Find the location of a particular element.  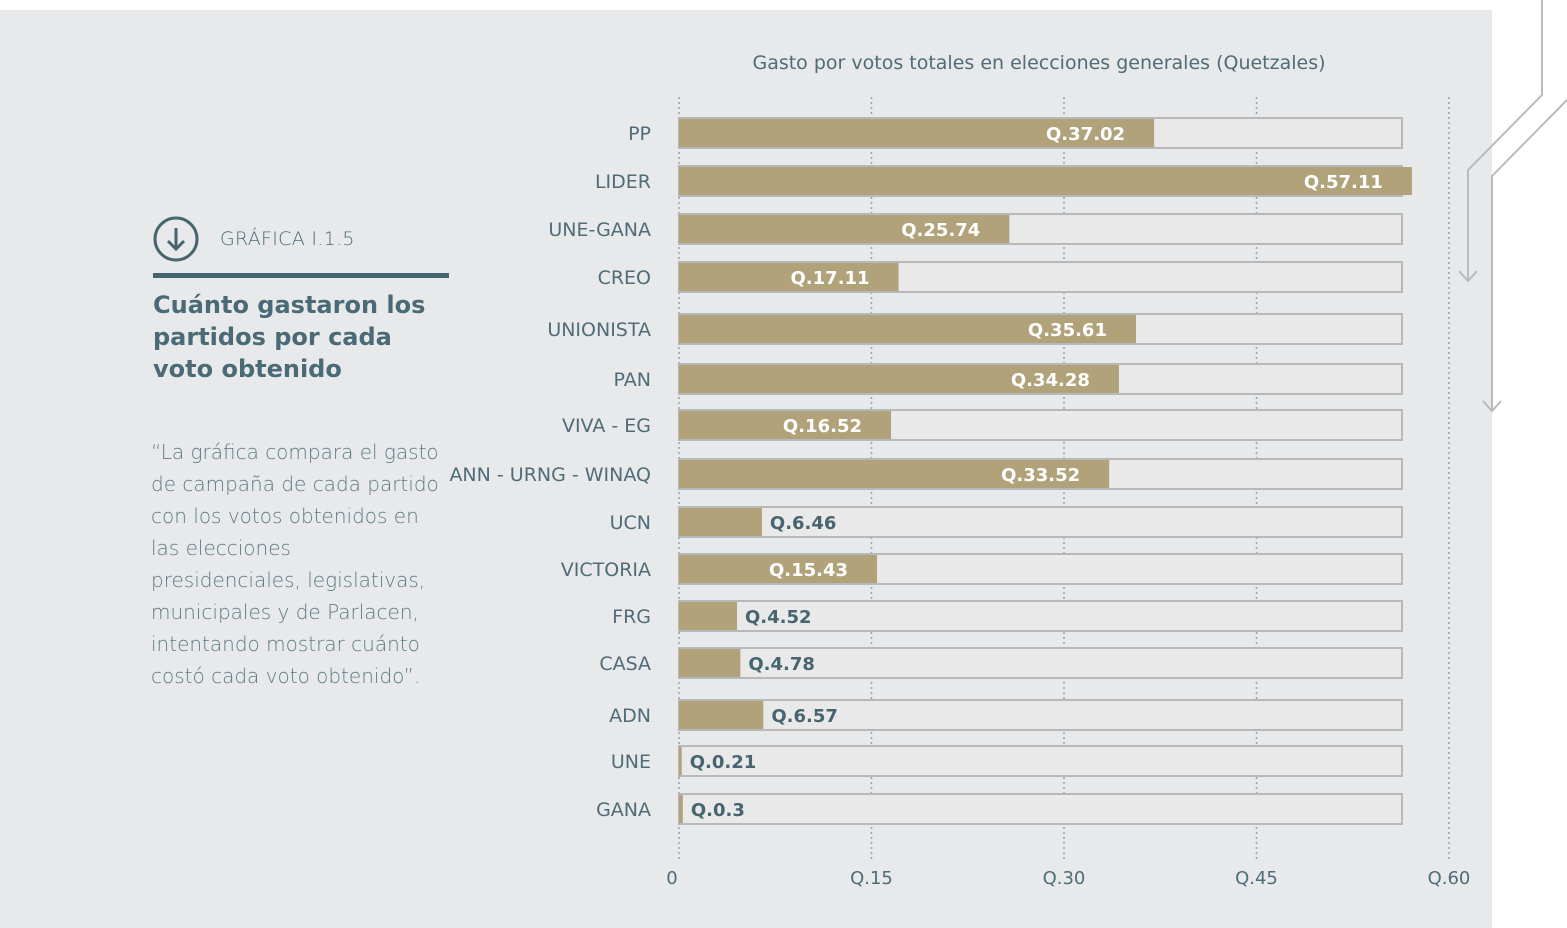

data-label: Q.25.74 is located at coordinates (940, 230).